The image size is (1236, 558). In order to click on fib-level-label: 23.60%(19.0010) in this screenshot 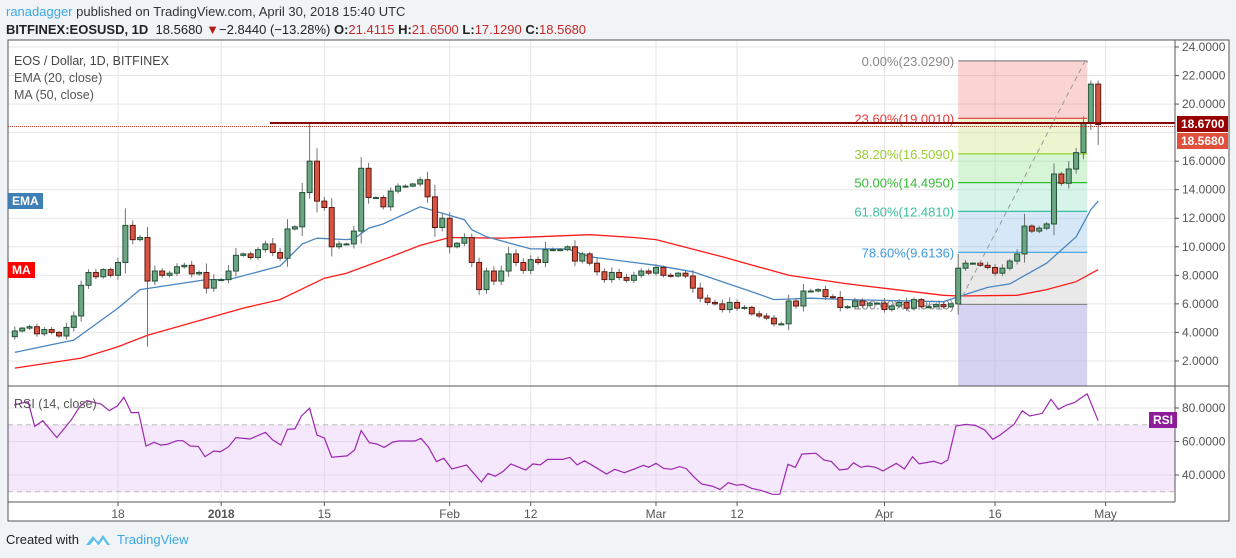, I will do `click(904, 118)`.